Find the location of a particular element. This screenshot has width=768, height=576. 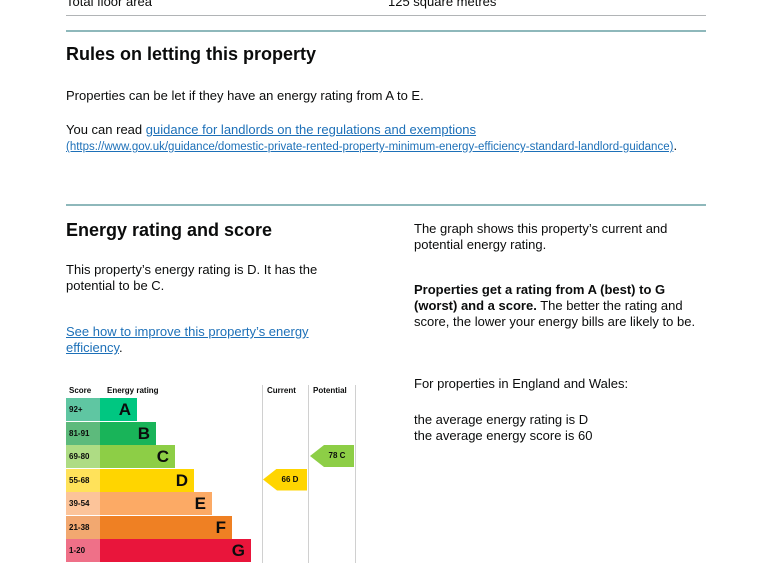

band-bar-e: E is located at coordinates (156, 503).